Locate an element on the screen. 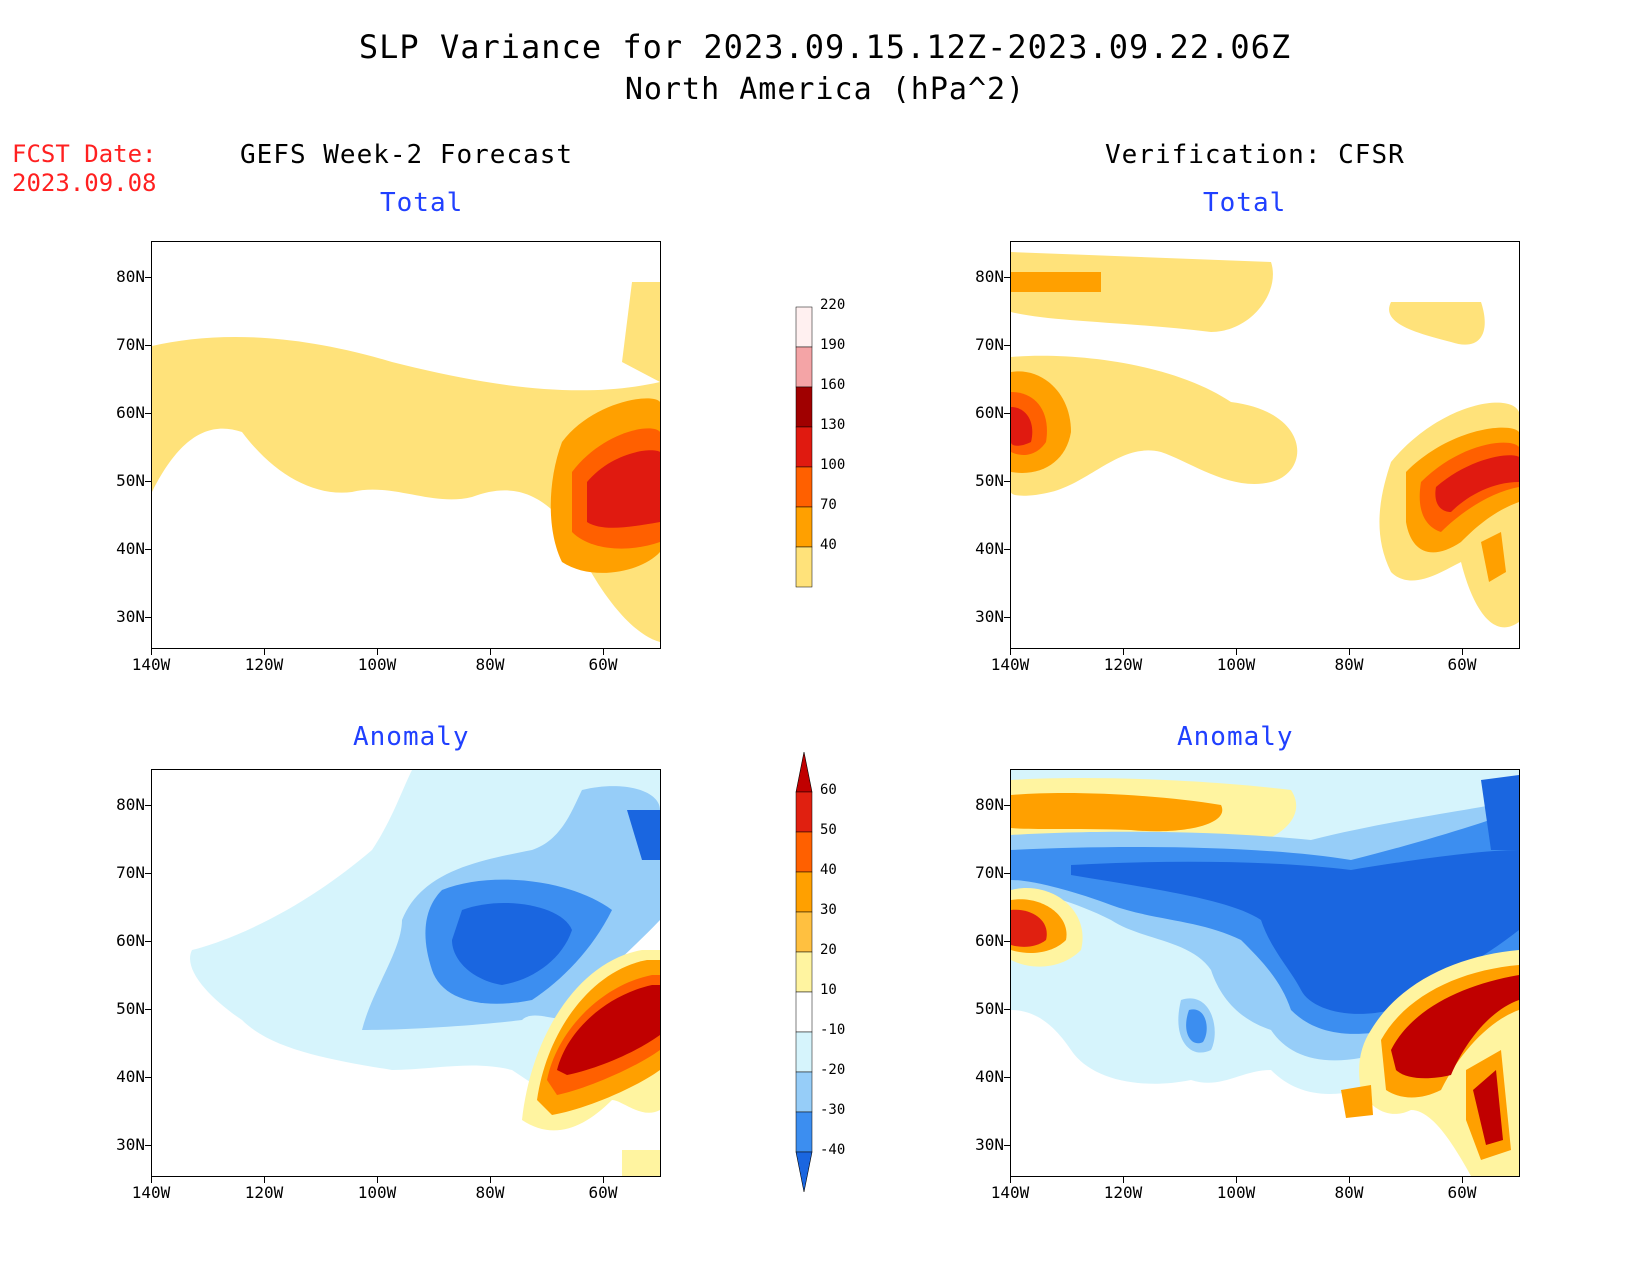  anomaly-colorbar-label: -40 is located at coordinates (833, 1150).